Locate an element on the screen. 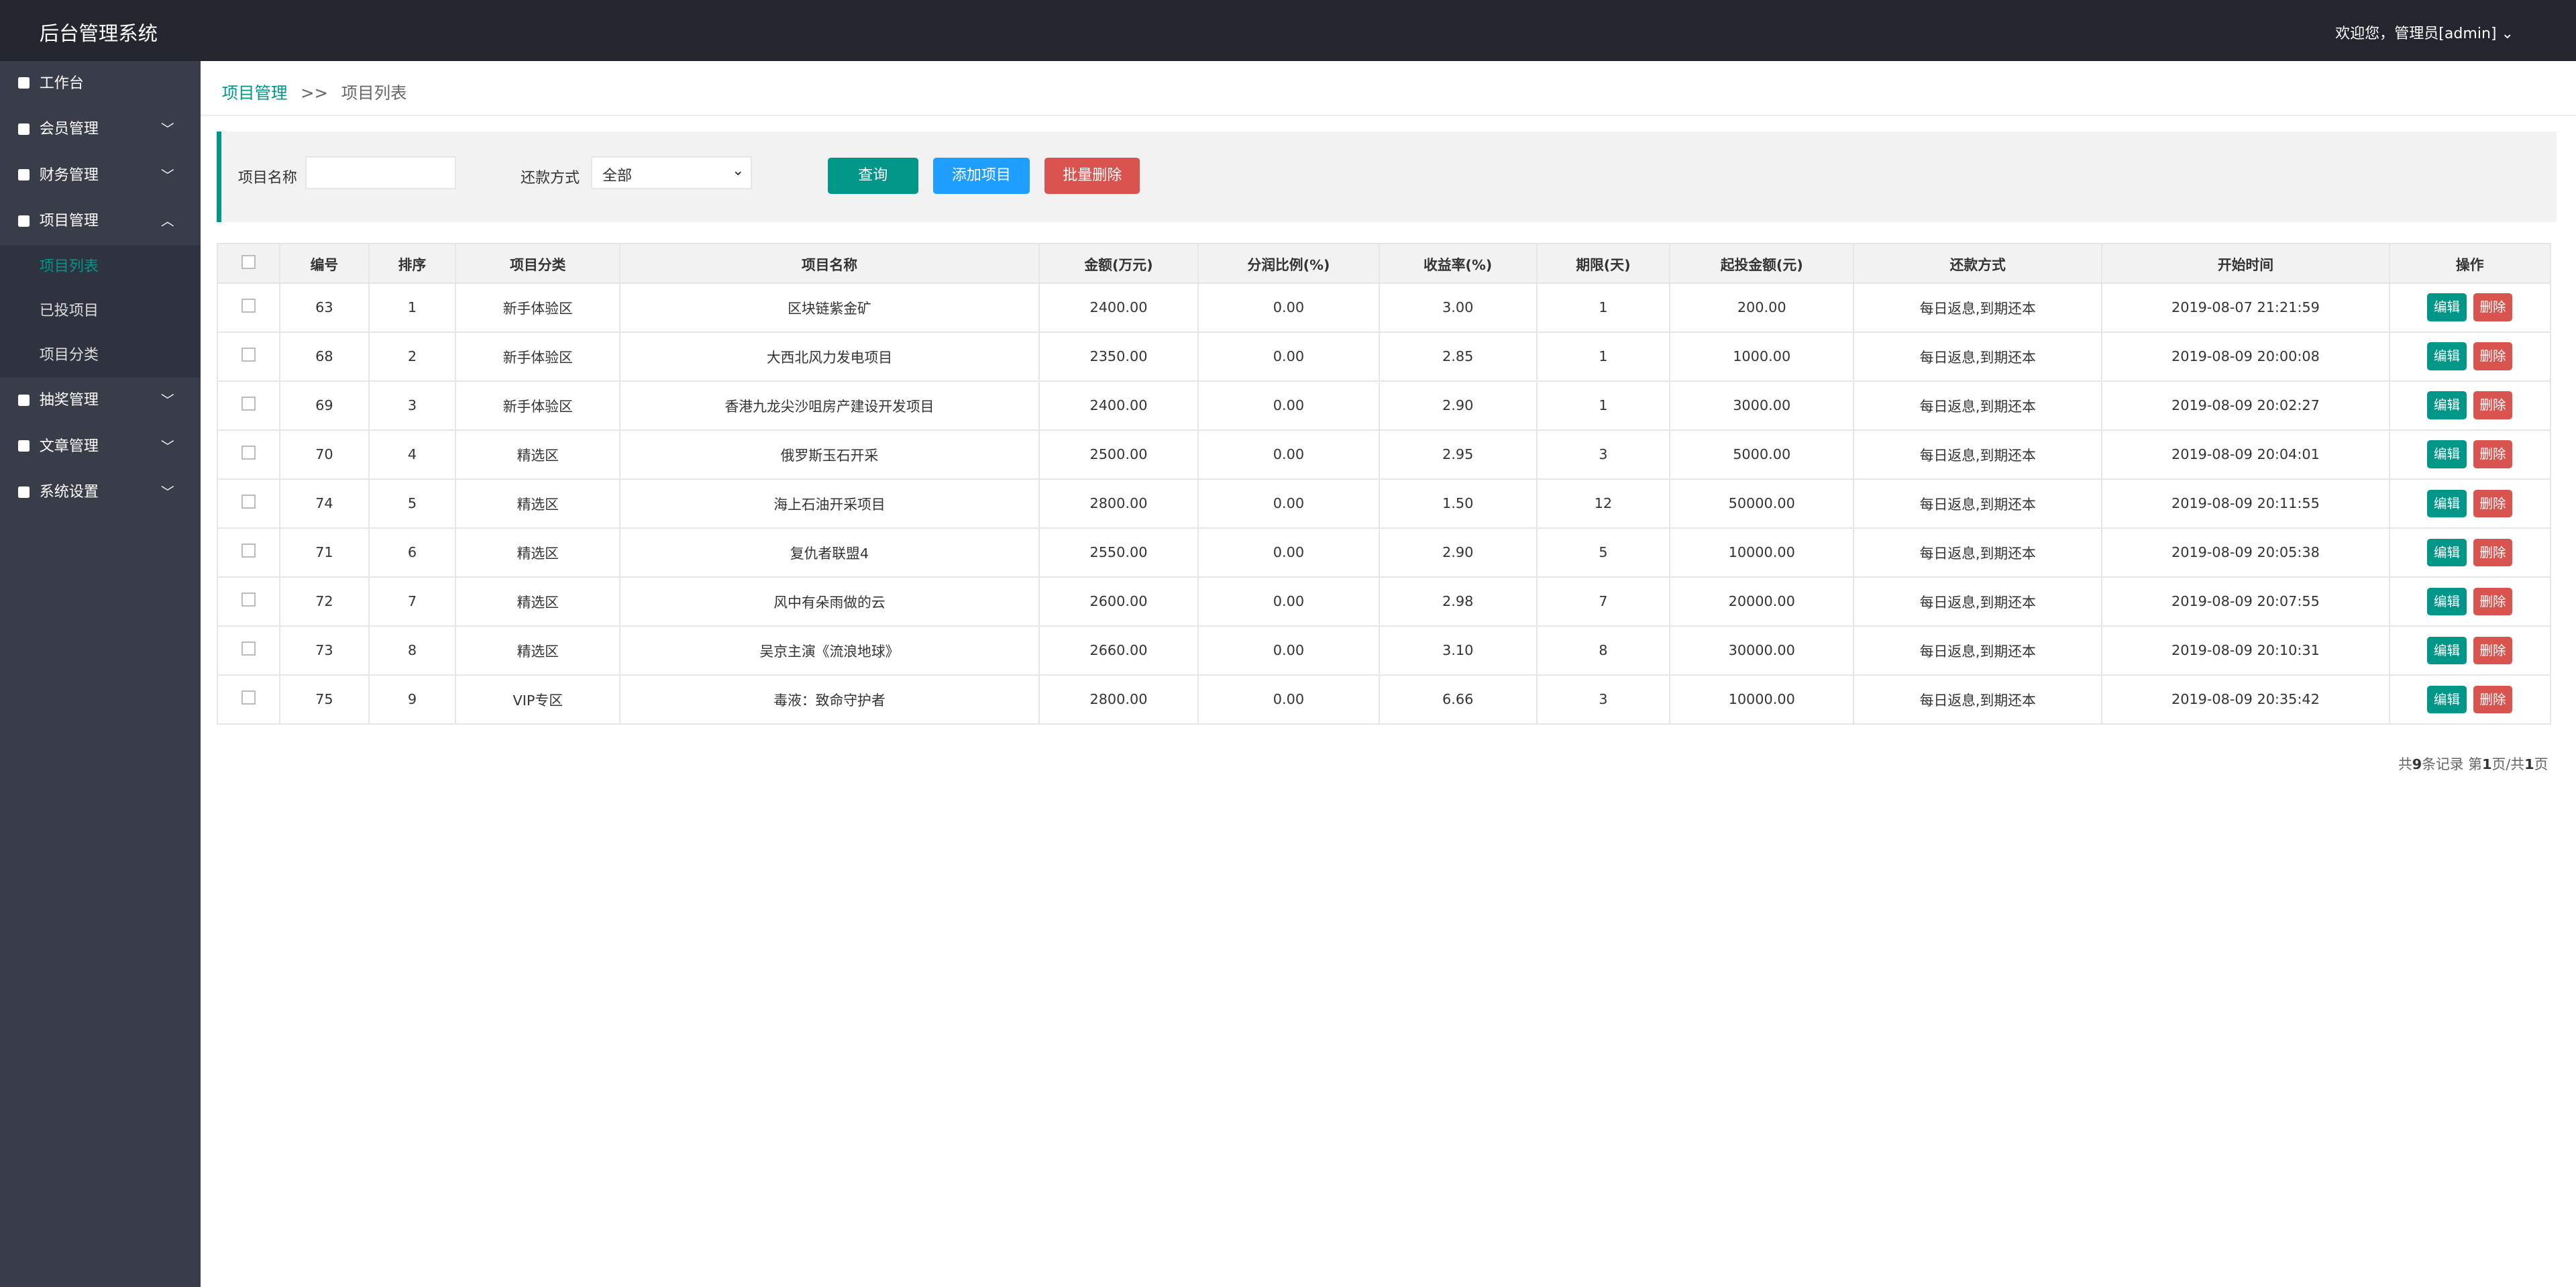 Image resolution: width=2576 pixels, height=1287 pixels. batch-delete-button: 批量删除 is located at coordinates (1092, 176).